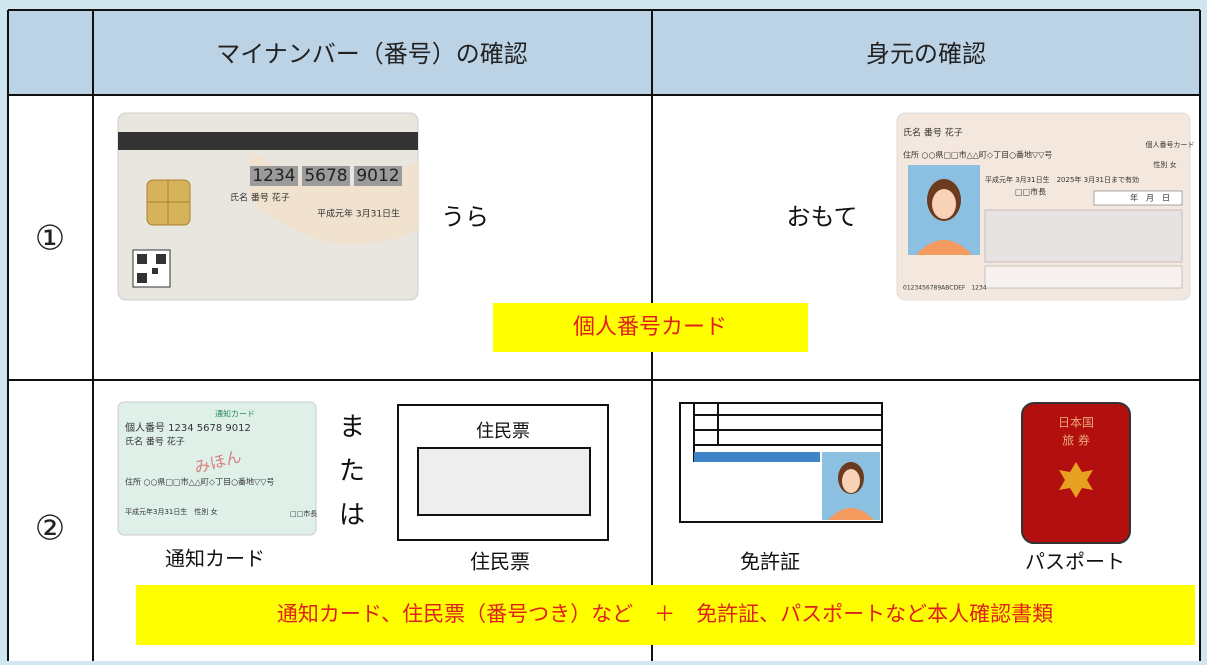 Image resolution: width=1207 pixels, height=665 pixels. What do you see at coordinates (465, 217) in the screenshot?
I see `label: うら` at bounding box center [465, 217].